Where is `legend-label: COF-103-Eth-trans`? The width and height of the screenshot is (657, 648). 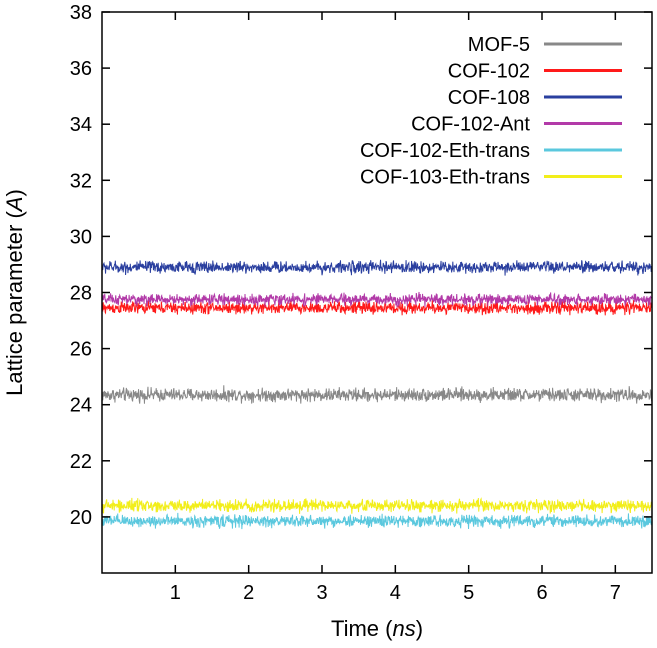
legend-label: COF-103-Eth-trans is located at coordinates (445, 178).